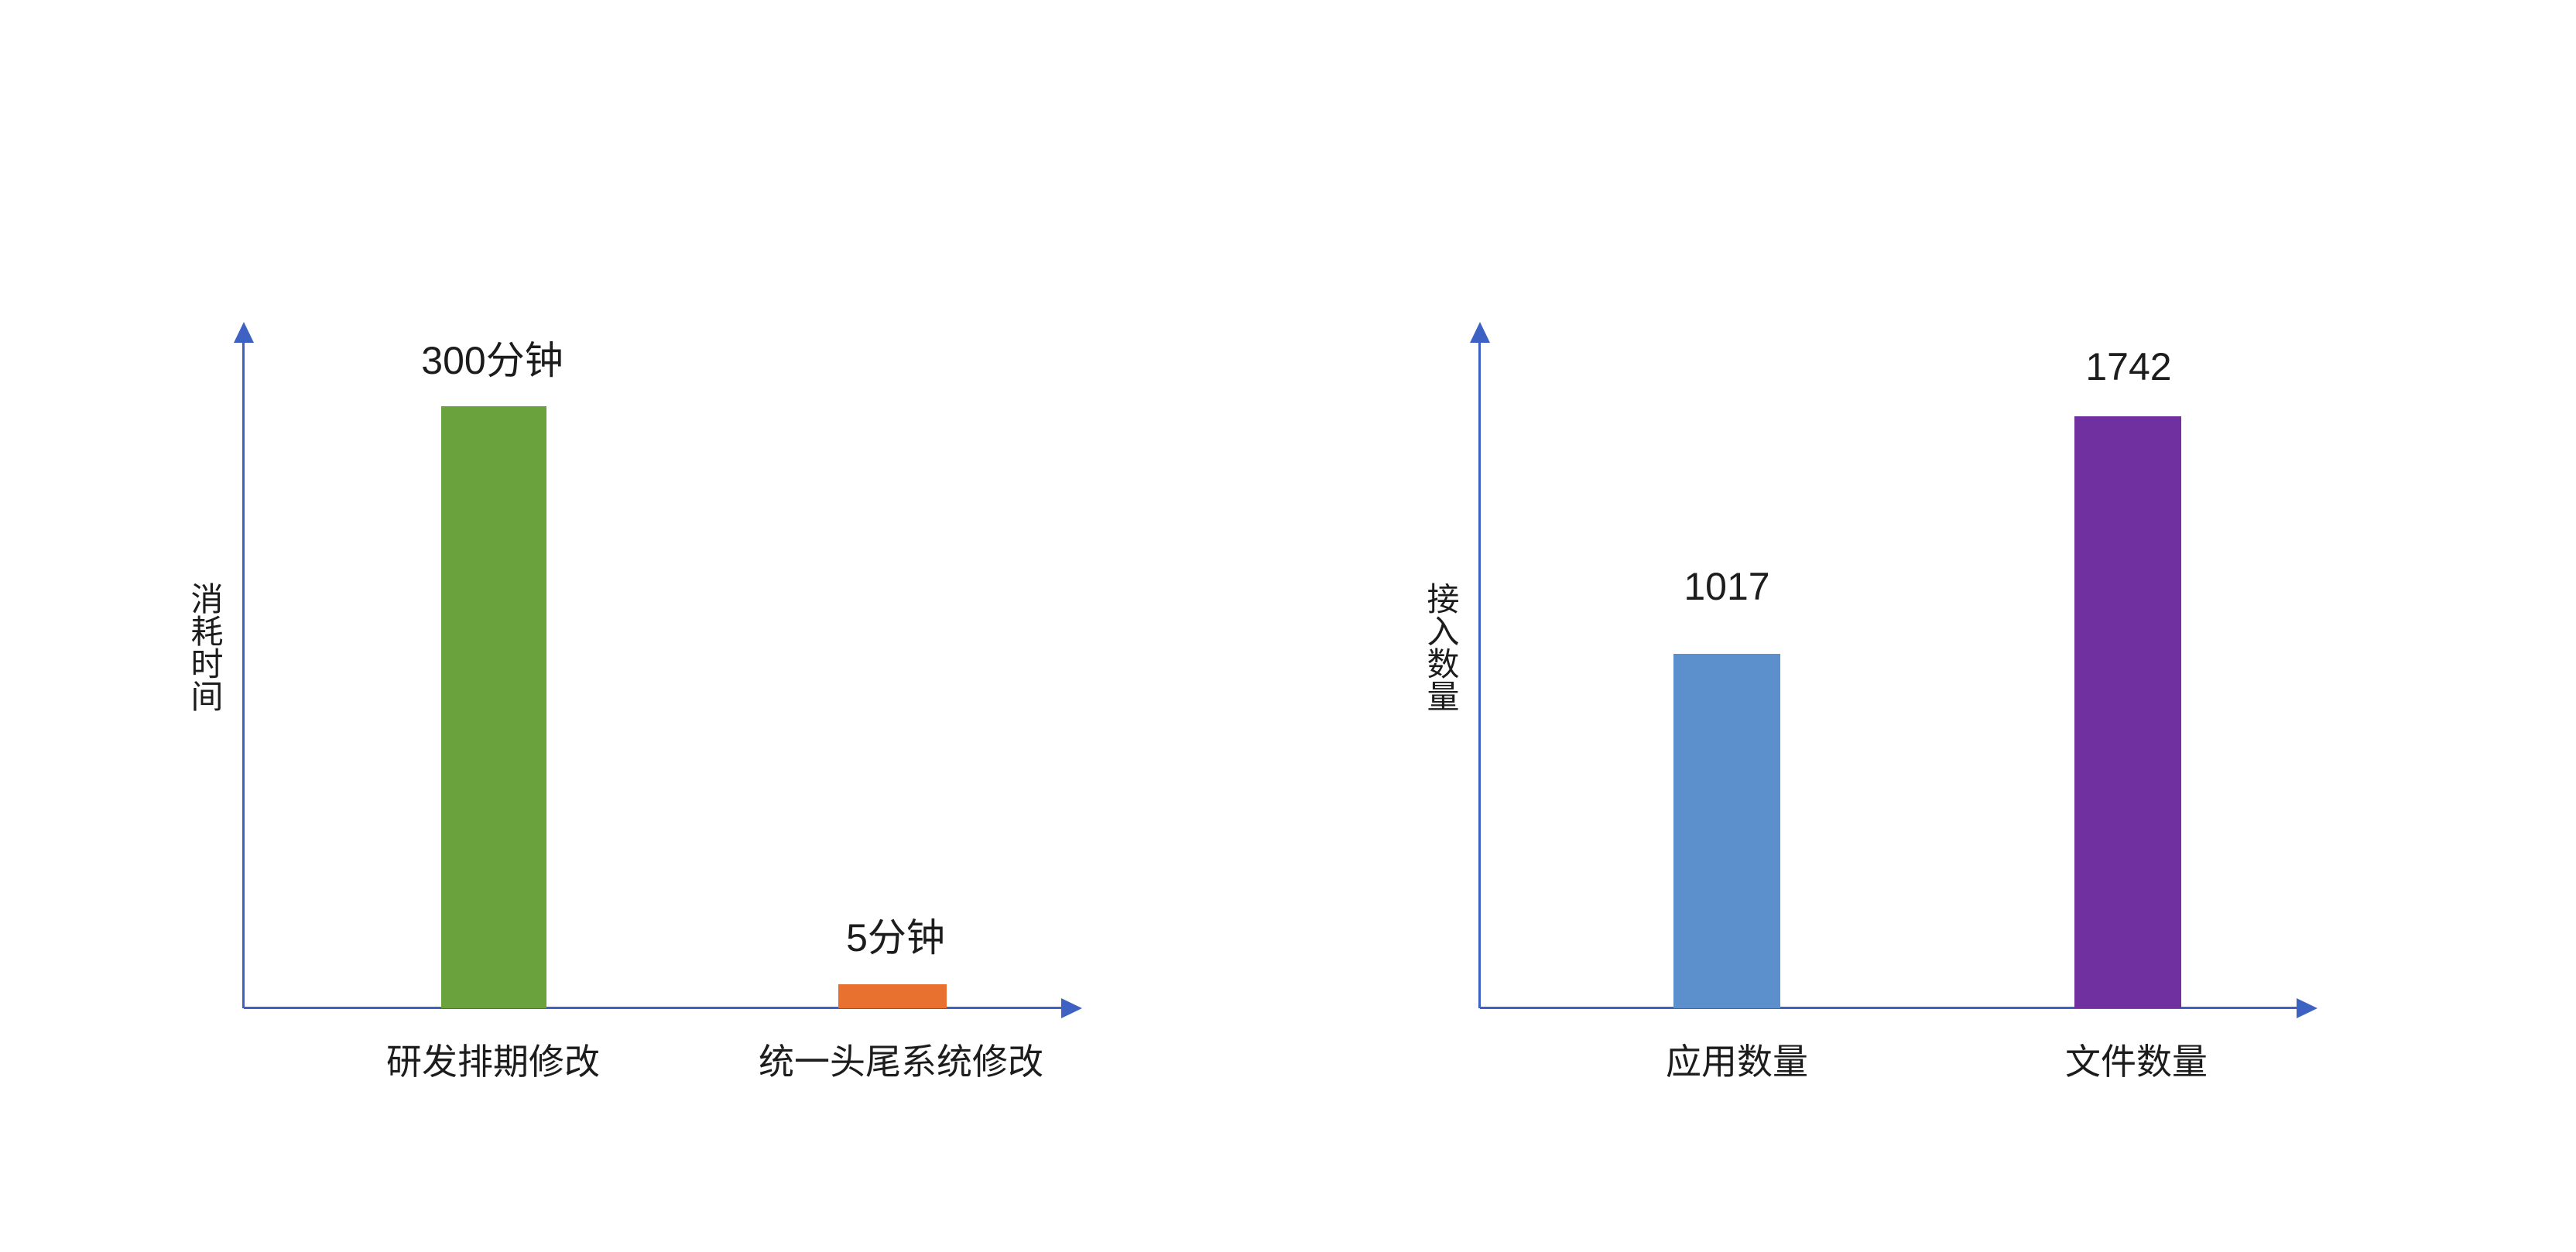 The width and height of the screenshot is (2576, 1252). I want to click on category-label: 应用数量, so click(1737, 1062).